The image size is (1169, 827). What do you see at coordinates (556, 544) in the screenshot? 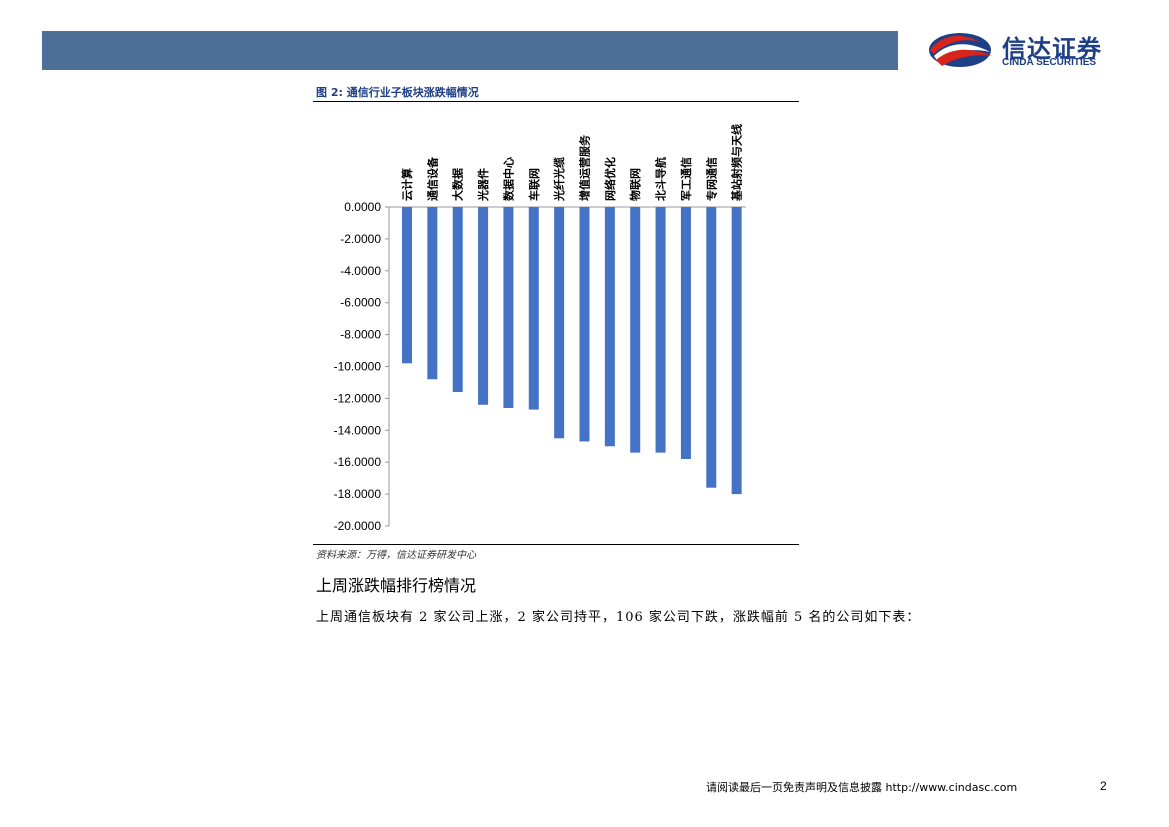
I see `figure-bottom-rule` at bounding box center [556, 544].